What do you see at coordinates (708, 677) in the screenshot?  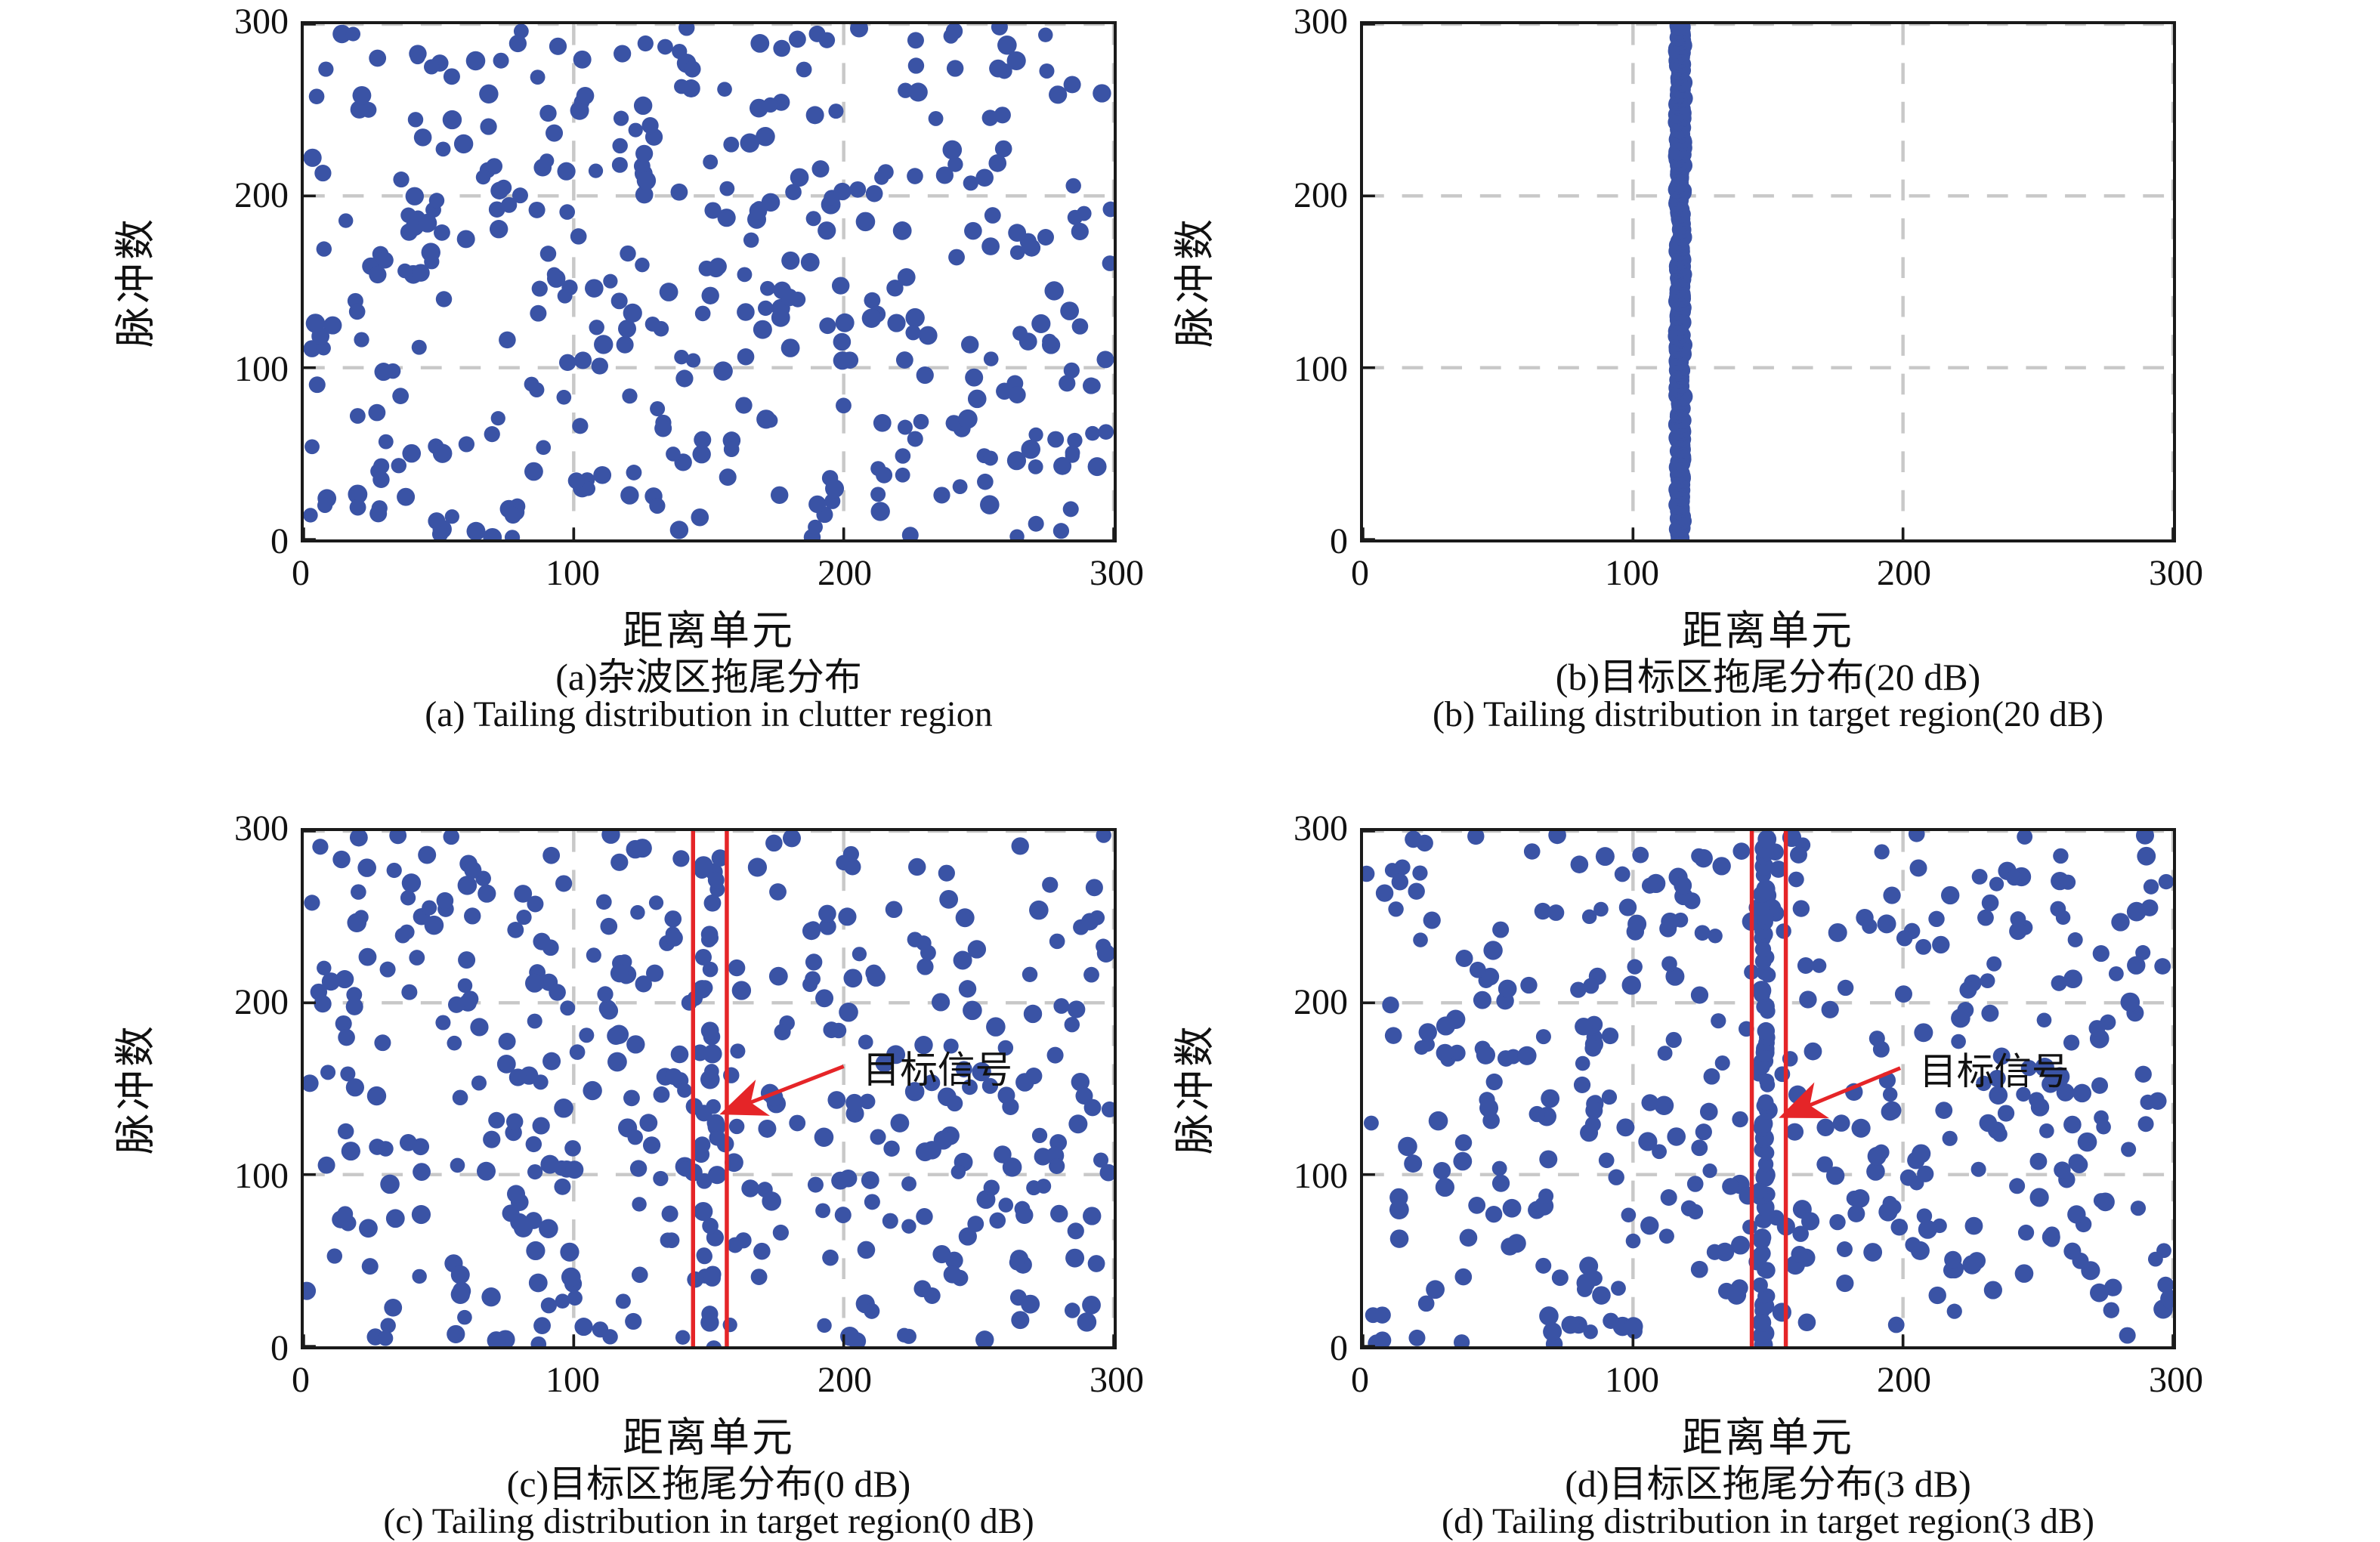 I see `caption-zh: (a)杂波区拖尾分布` at bounding box center [708, 677].